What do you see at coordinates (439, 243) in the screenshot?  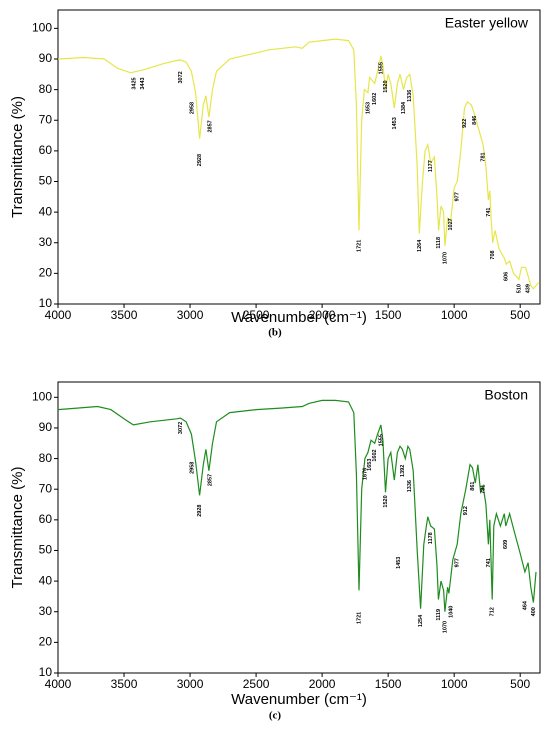 I see `peak-label: 1118` at bounding box center [439, 243].